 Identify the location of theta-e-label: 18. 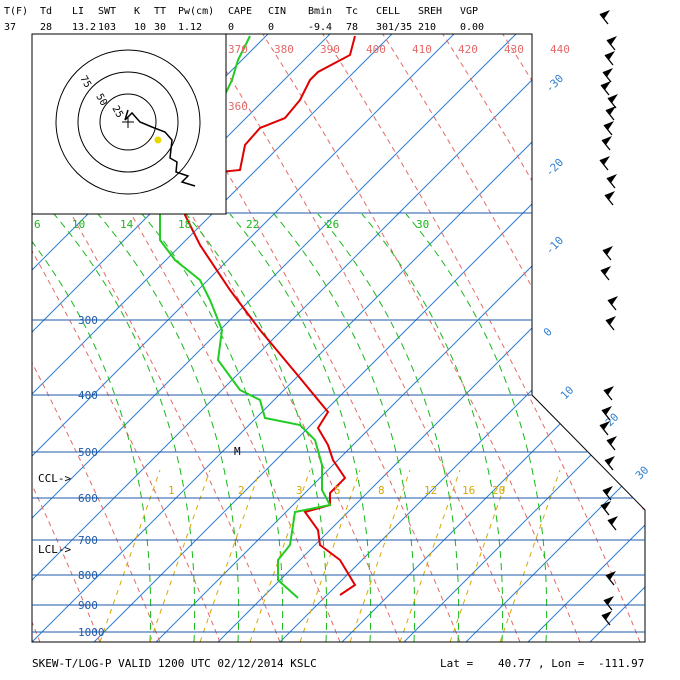
(184, 224).